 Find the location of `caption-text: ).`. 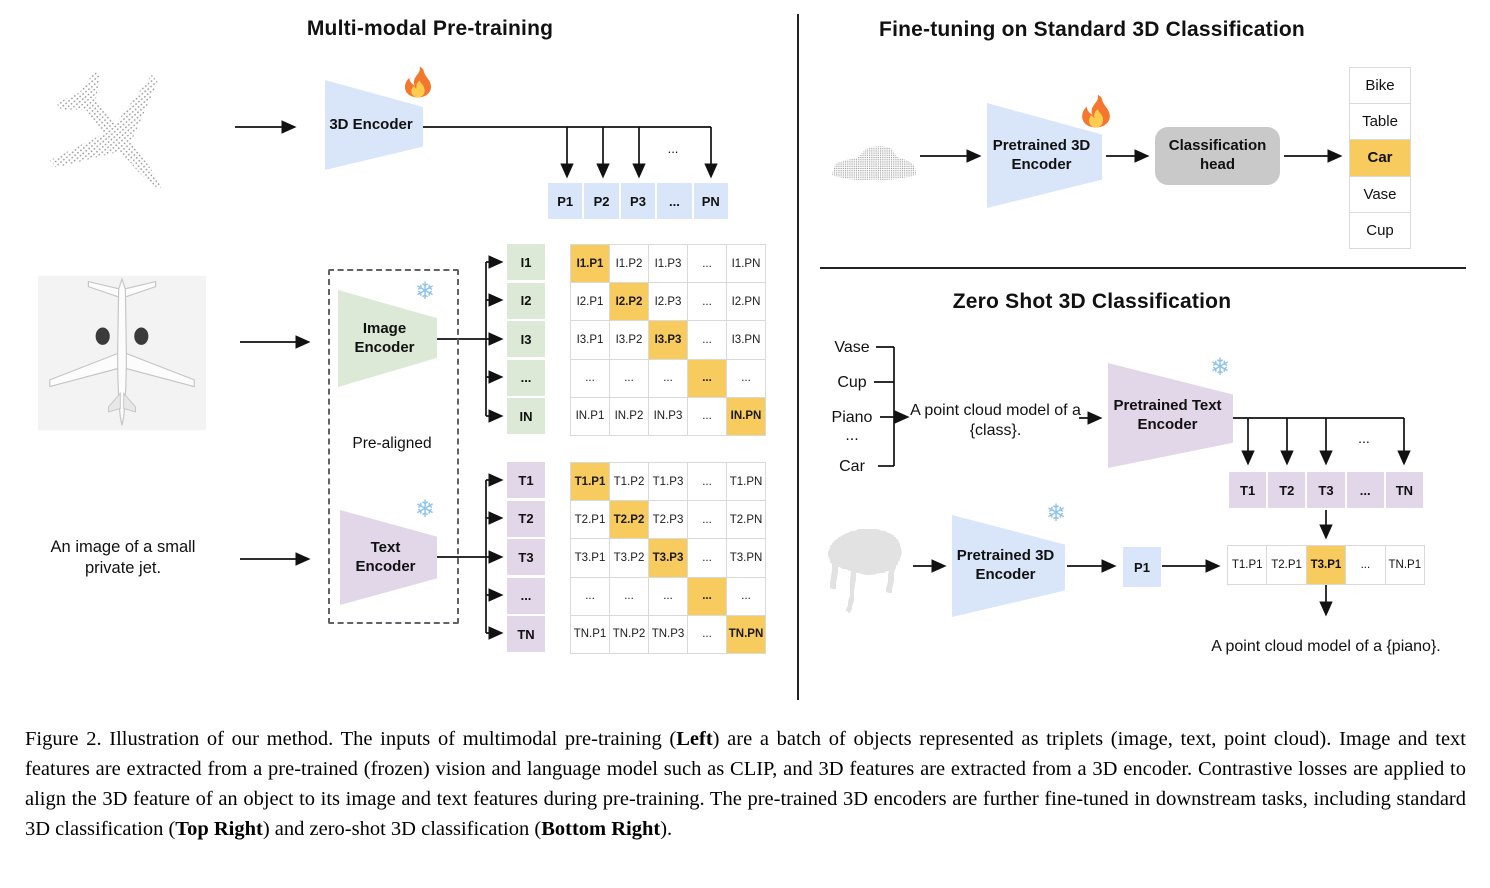

caption-text: ). is located at coordinates (666, 829).